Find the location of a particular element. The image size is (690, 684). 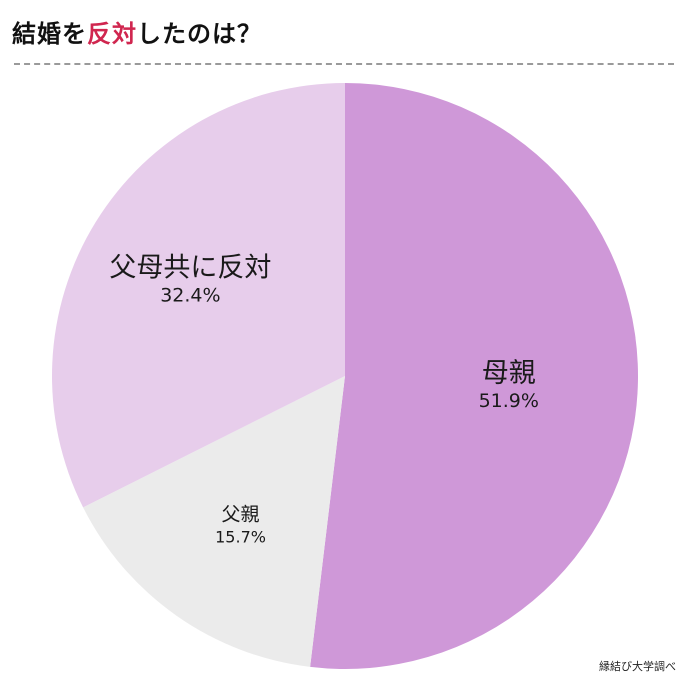

title-text-before: 結婚を is located at coordinates (49, 34).